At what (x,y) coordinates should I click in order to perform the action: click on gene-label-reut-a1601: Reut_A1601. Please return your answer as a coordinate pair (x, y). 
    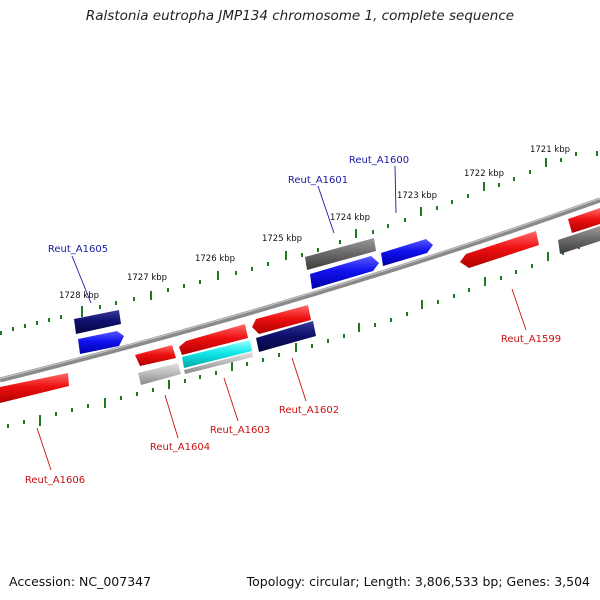
    Looking at the image, I should click on (318, 180).